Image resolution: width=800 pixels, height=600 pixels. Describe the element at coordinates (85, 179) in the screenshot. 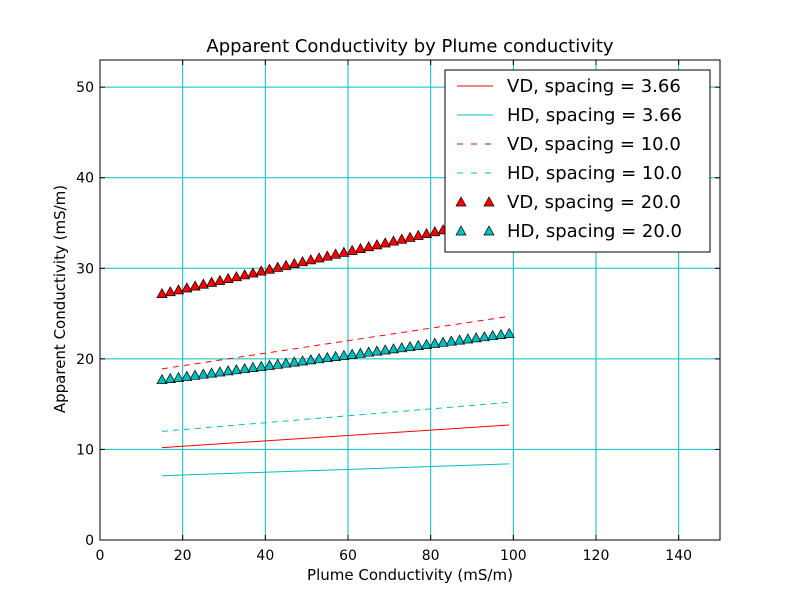

I see `y-tick-label: 40` at that location.